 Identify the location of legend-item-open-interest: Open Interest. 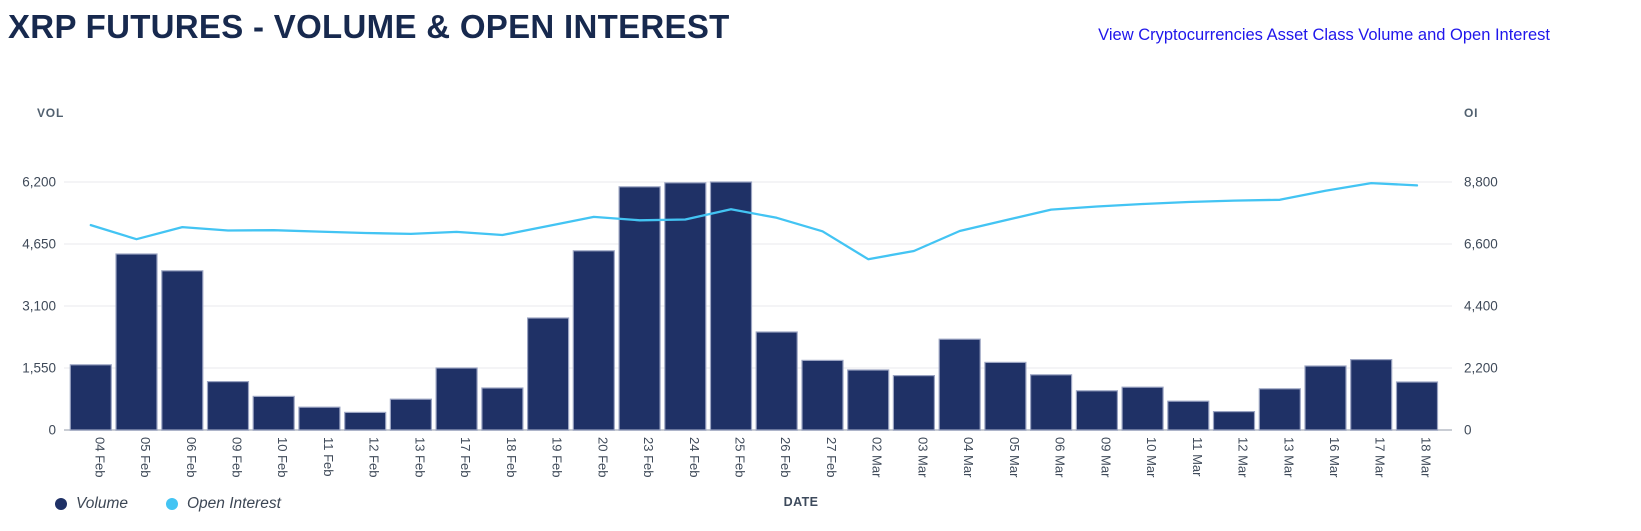
(223, 504).